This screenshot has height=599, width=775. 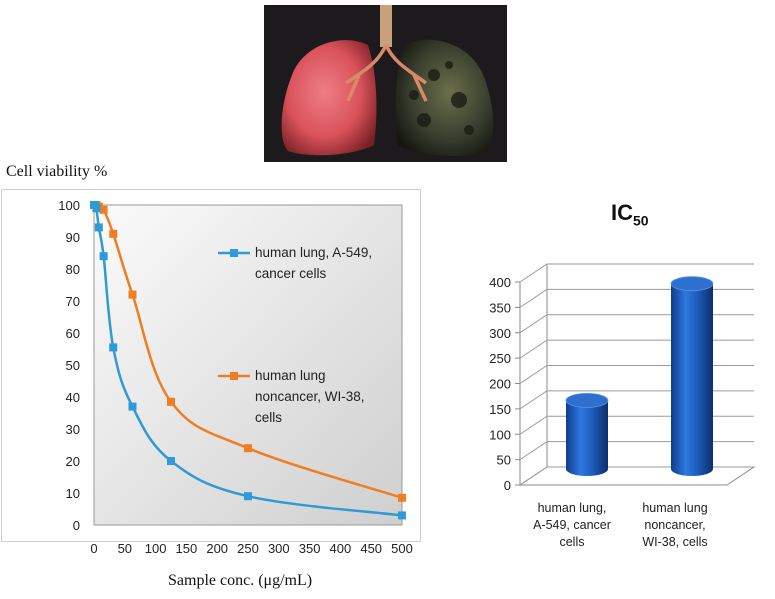 I want to click on line-y-tick-label: 100, so click(x=69, y=205).